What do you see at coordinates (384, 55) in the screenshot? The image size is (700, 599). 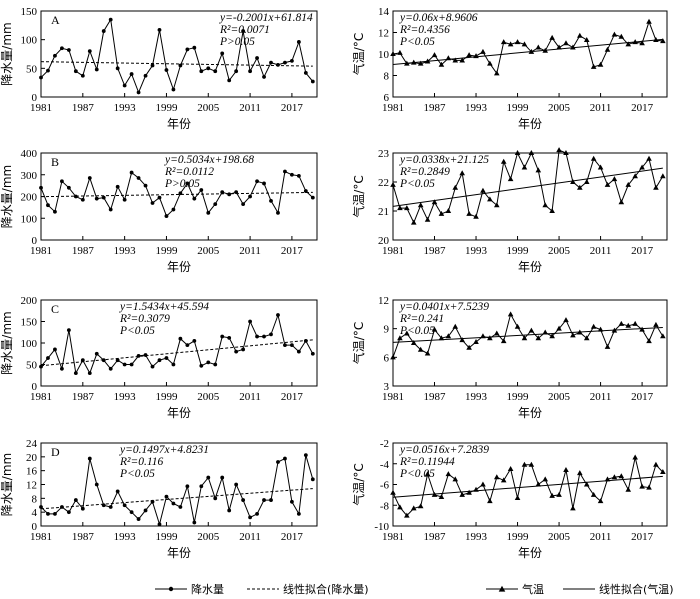 I see `y-tick-label: 10` at bounding box center [384, 55].